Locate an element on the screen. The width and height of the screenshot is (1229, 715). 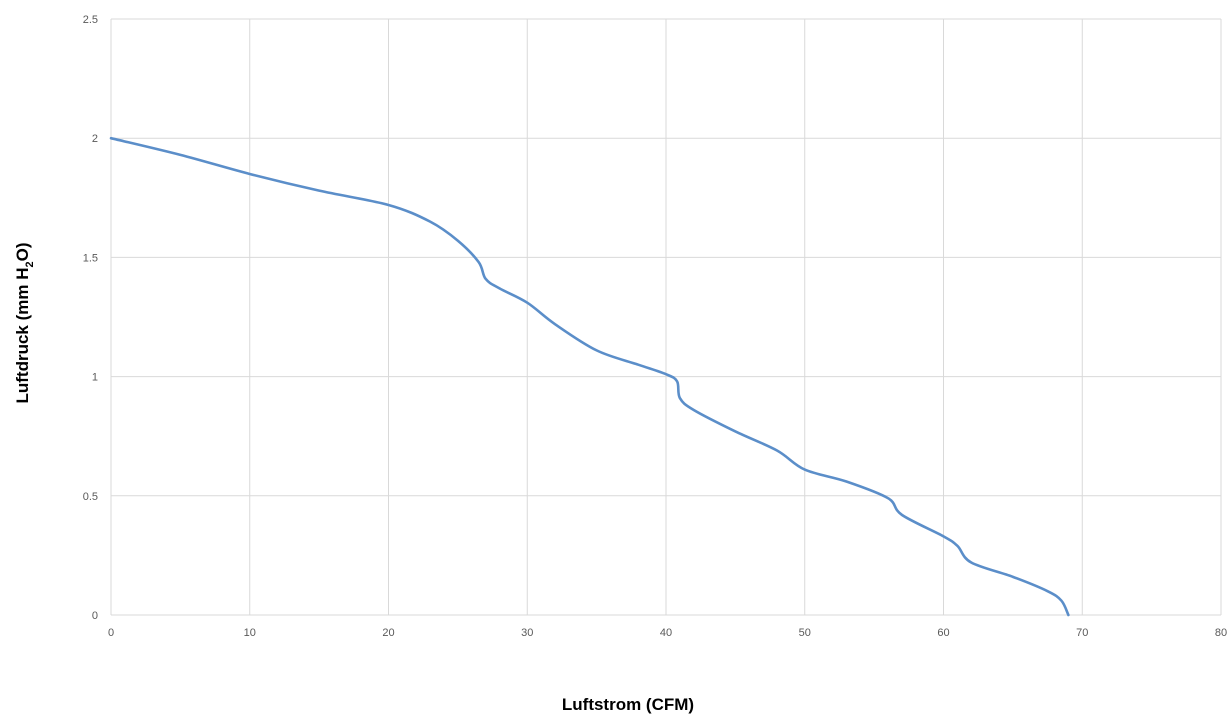
y-tick-label: 2 is located at coordinates (95, 139).